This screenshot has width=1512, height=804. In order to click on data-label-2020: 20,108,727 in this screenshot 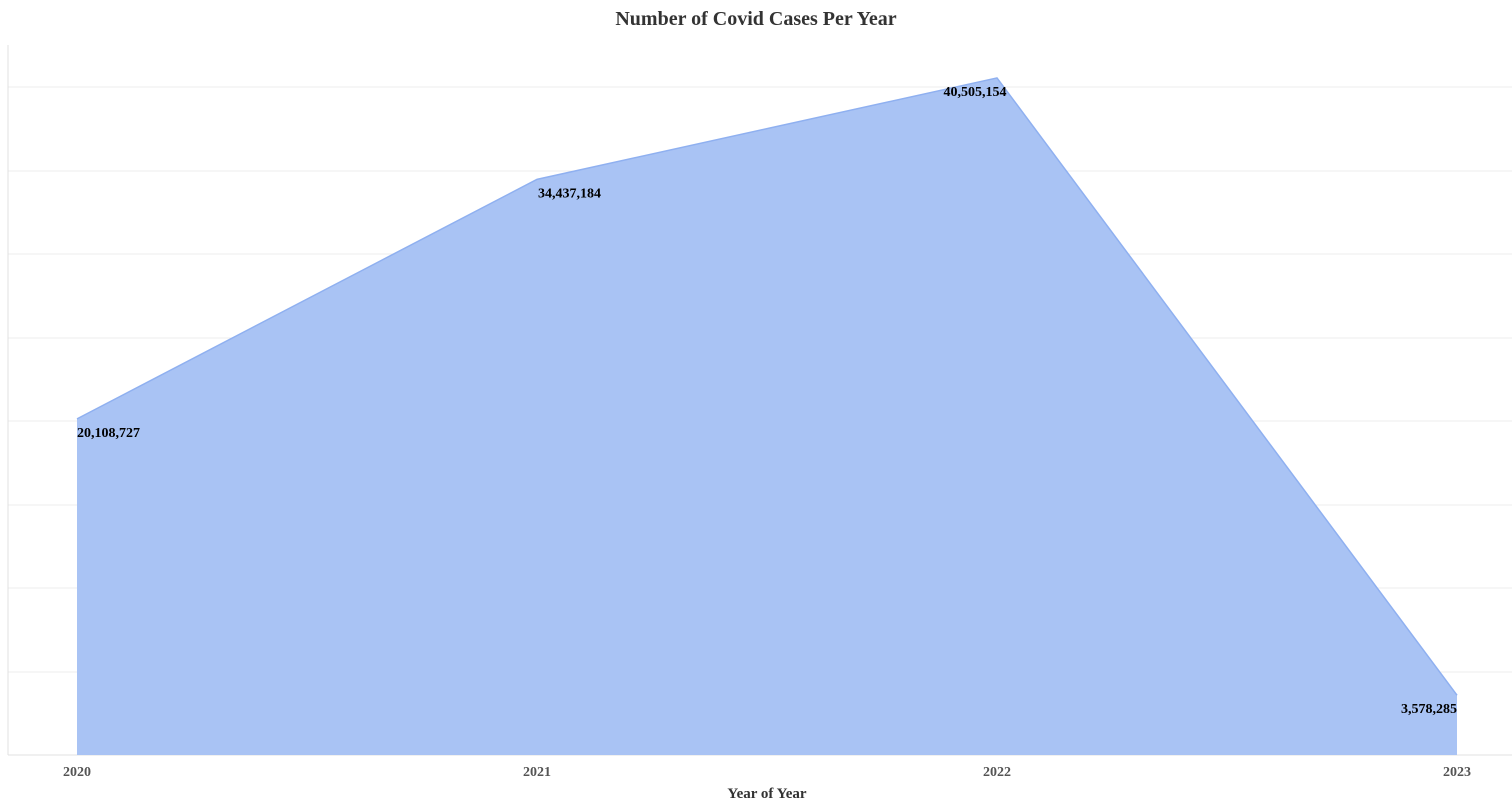, I will do `click(108, 433)`.